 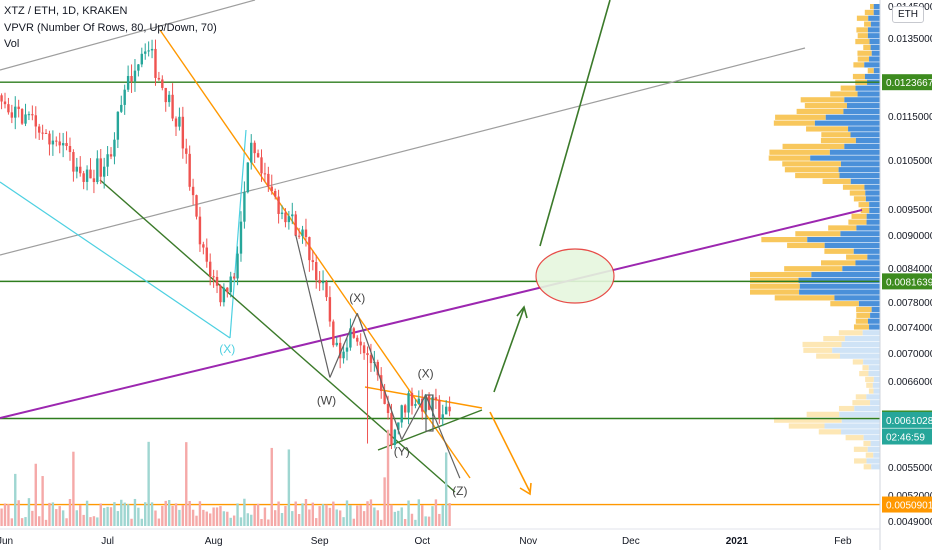 What do you see at coordinates (631, 541) in the screenshot?
I see `time-tick-label: Dec` at bounding box center [631, 541].